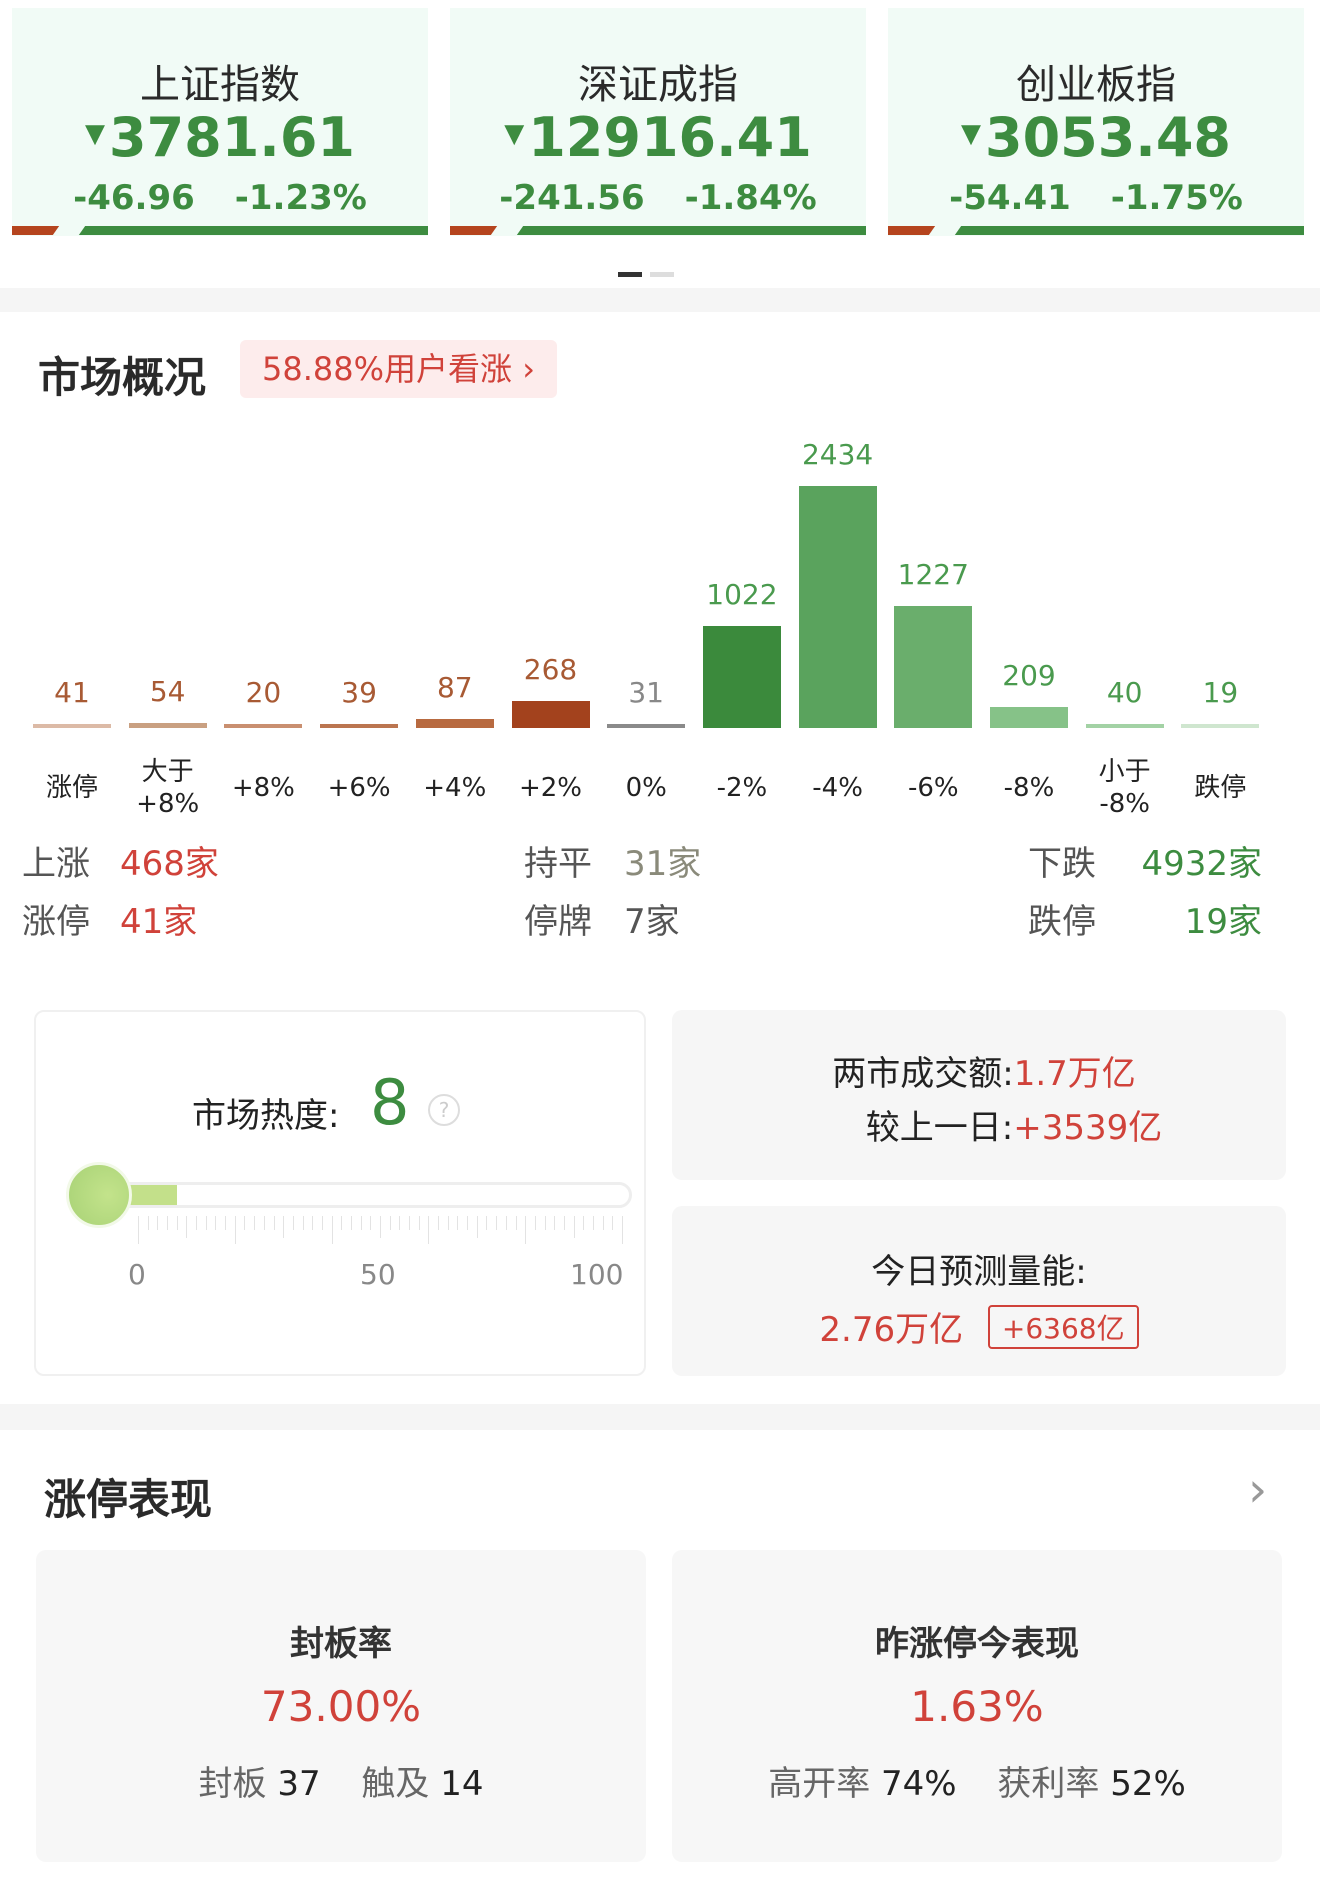  Describe the element at coordinates (134, 198) in the screenshot. I see `index-change: -46.96` at that location.